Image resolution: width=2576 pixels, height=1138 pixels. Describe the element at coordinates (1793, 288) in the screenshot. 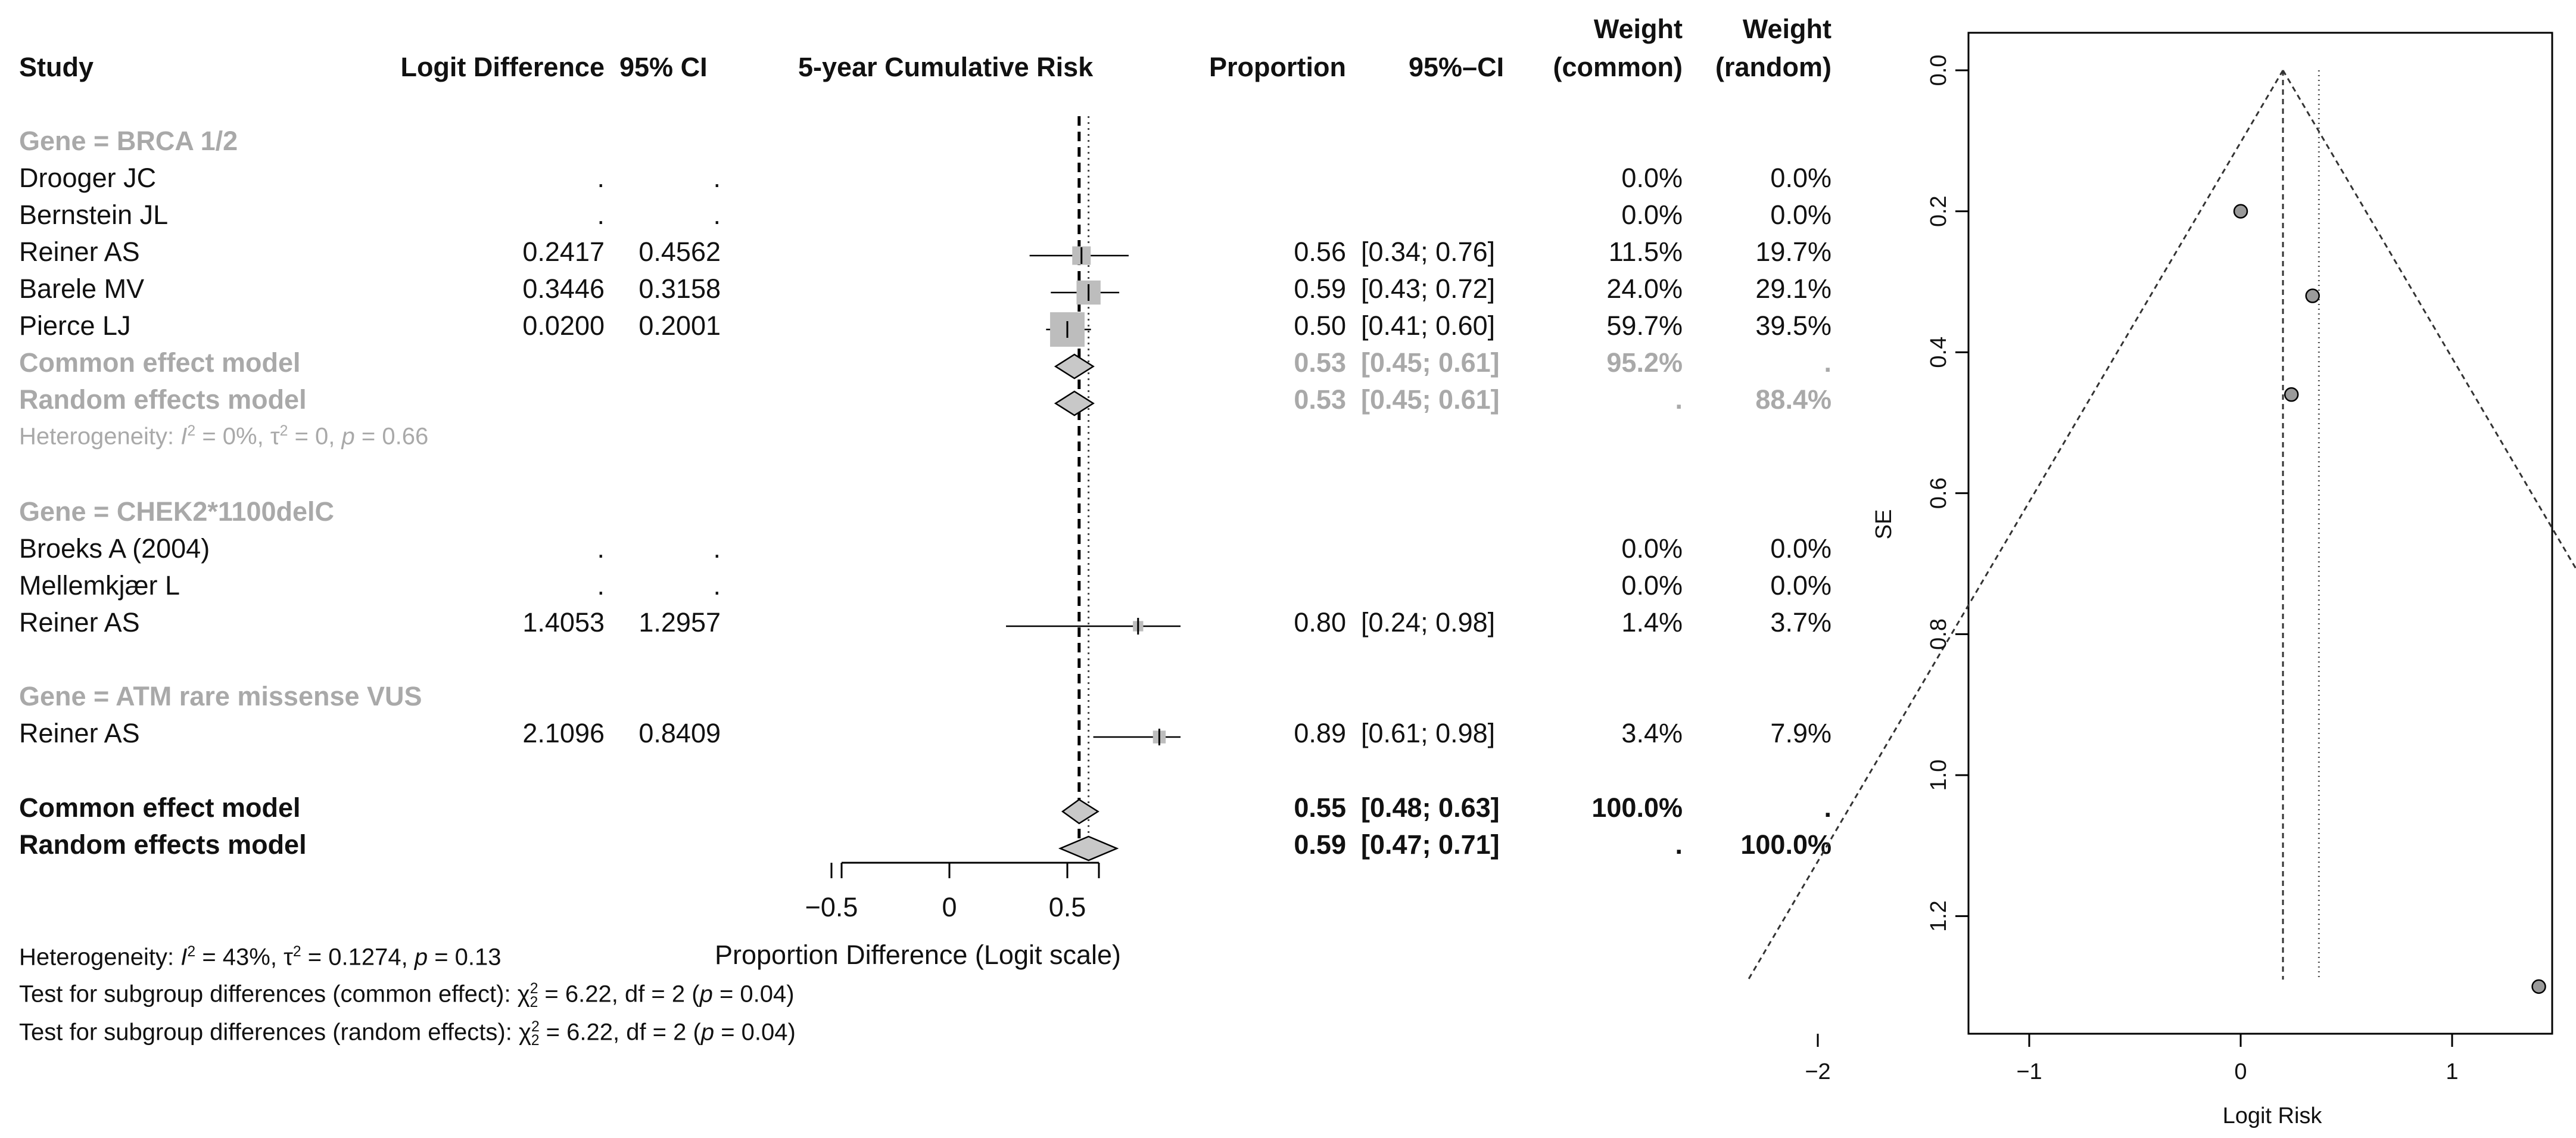

I see `study-weight-random: 29.1%` at that location.